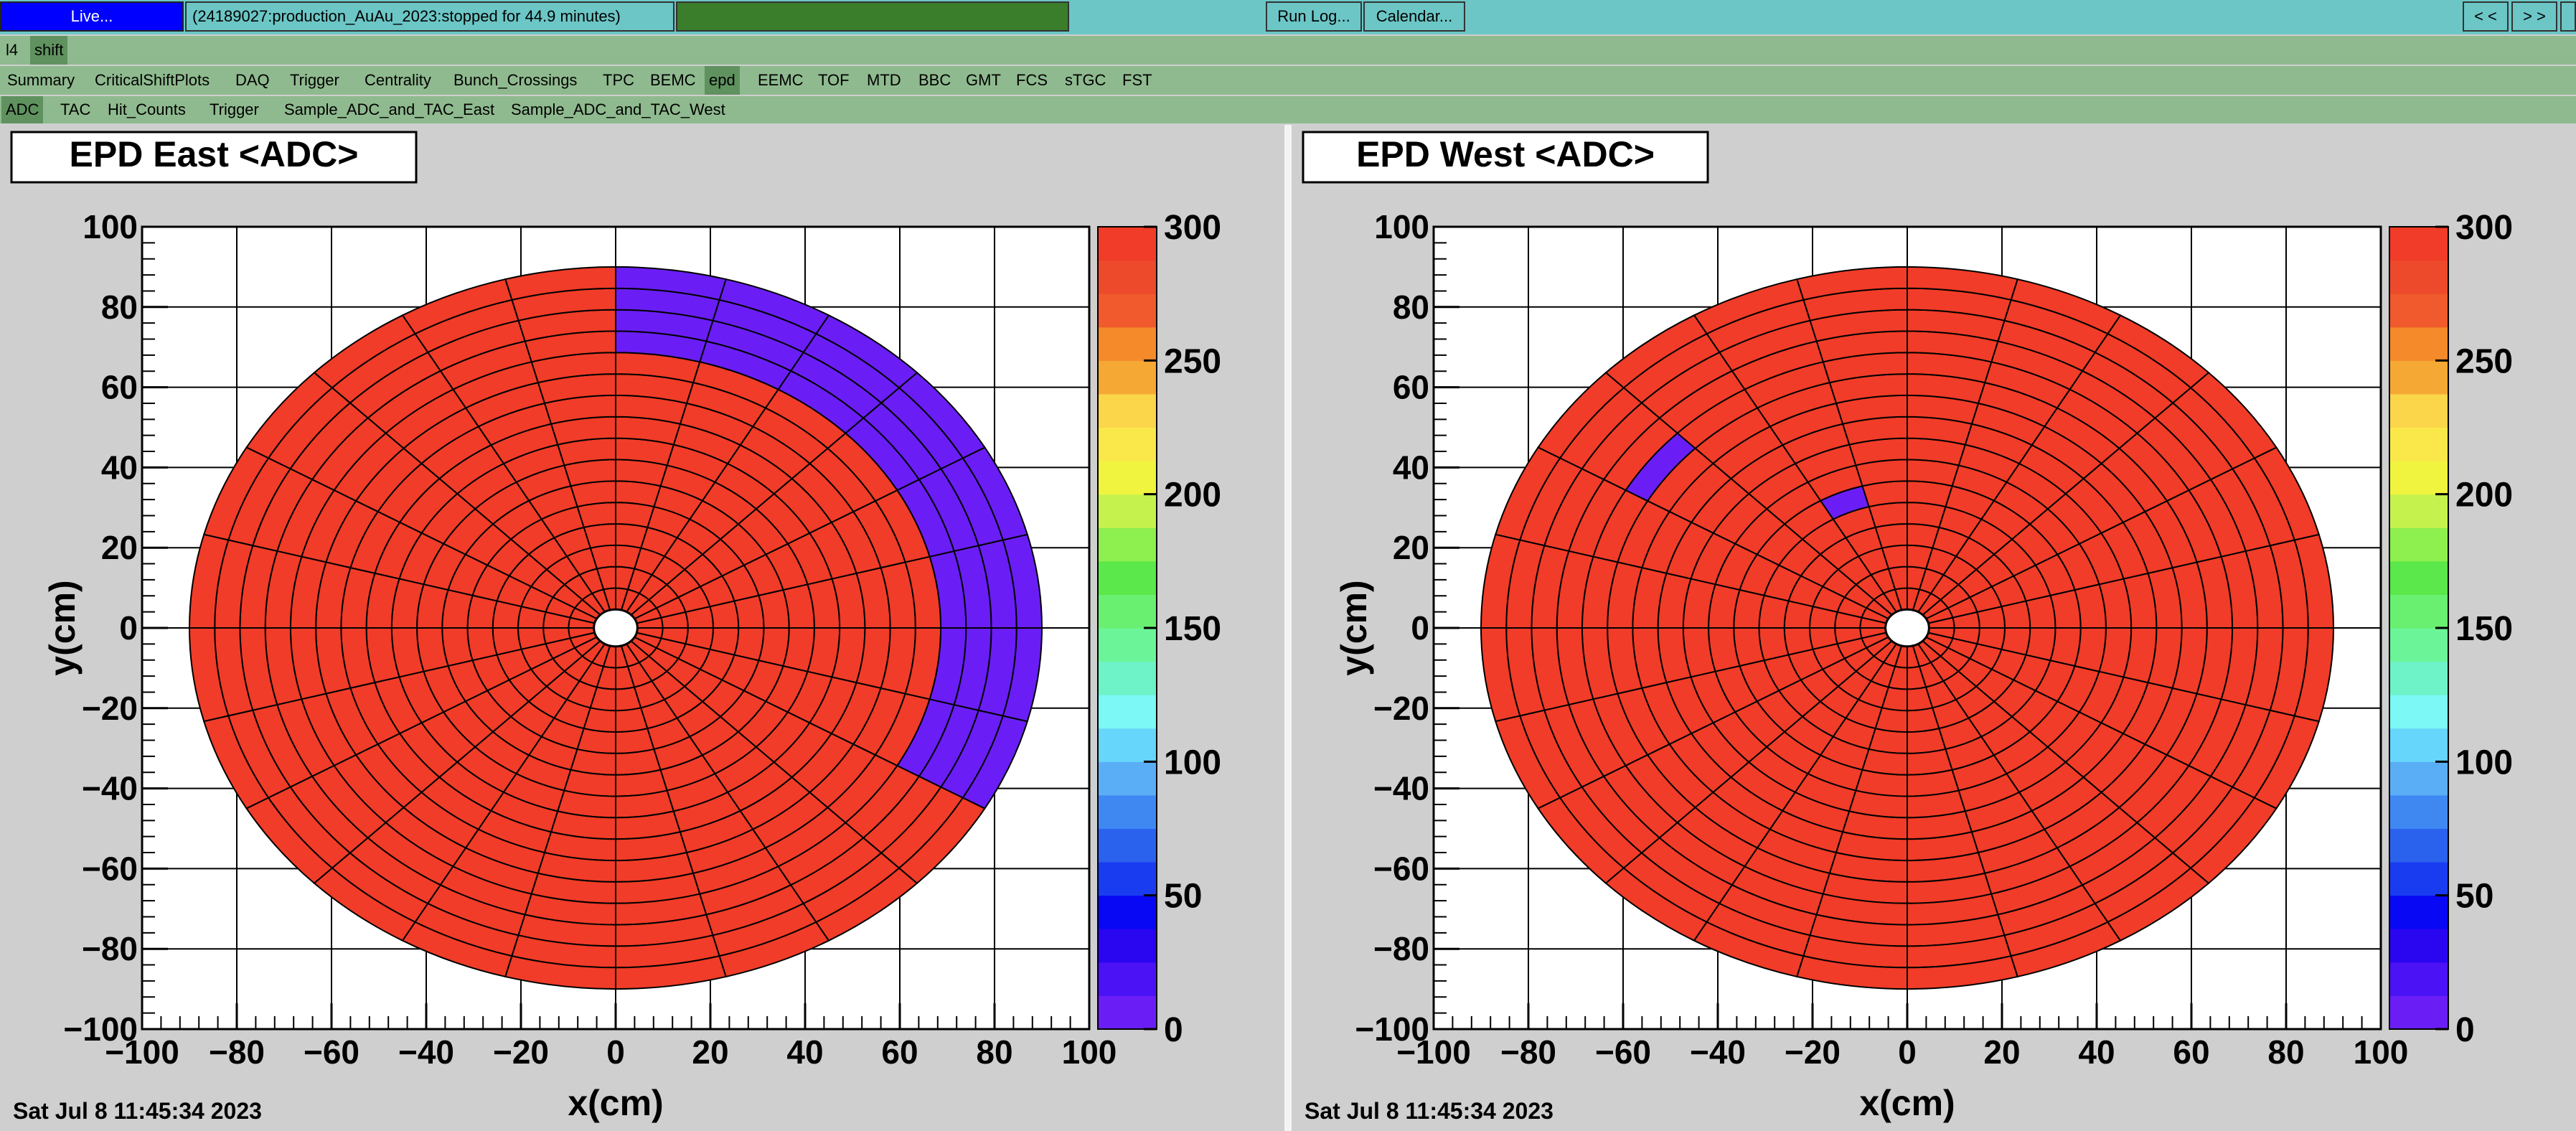 The height and width of the screenshot is (1131, 2576). What do you see at coordinates (128, 628) in the screenshot?
I see `y-tick-label: 0` at bounding box center [128, 628].